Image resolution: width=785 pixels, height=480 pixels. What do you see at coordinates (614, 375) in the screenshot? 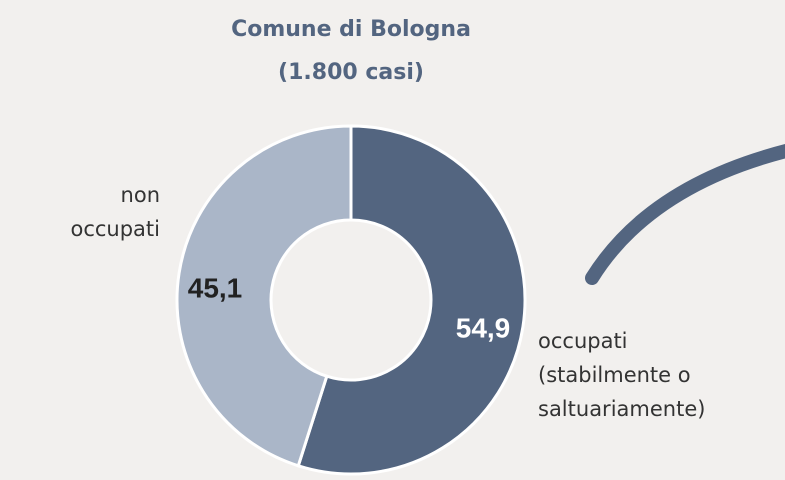
I see `category-label: (stabilmente o` at bounding box center [614, 375].